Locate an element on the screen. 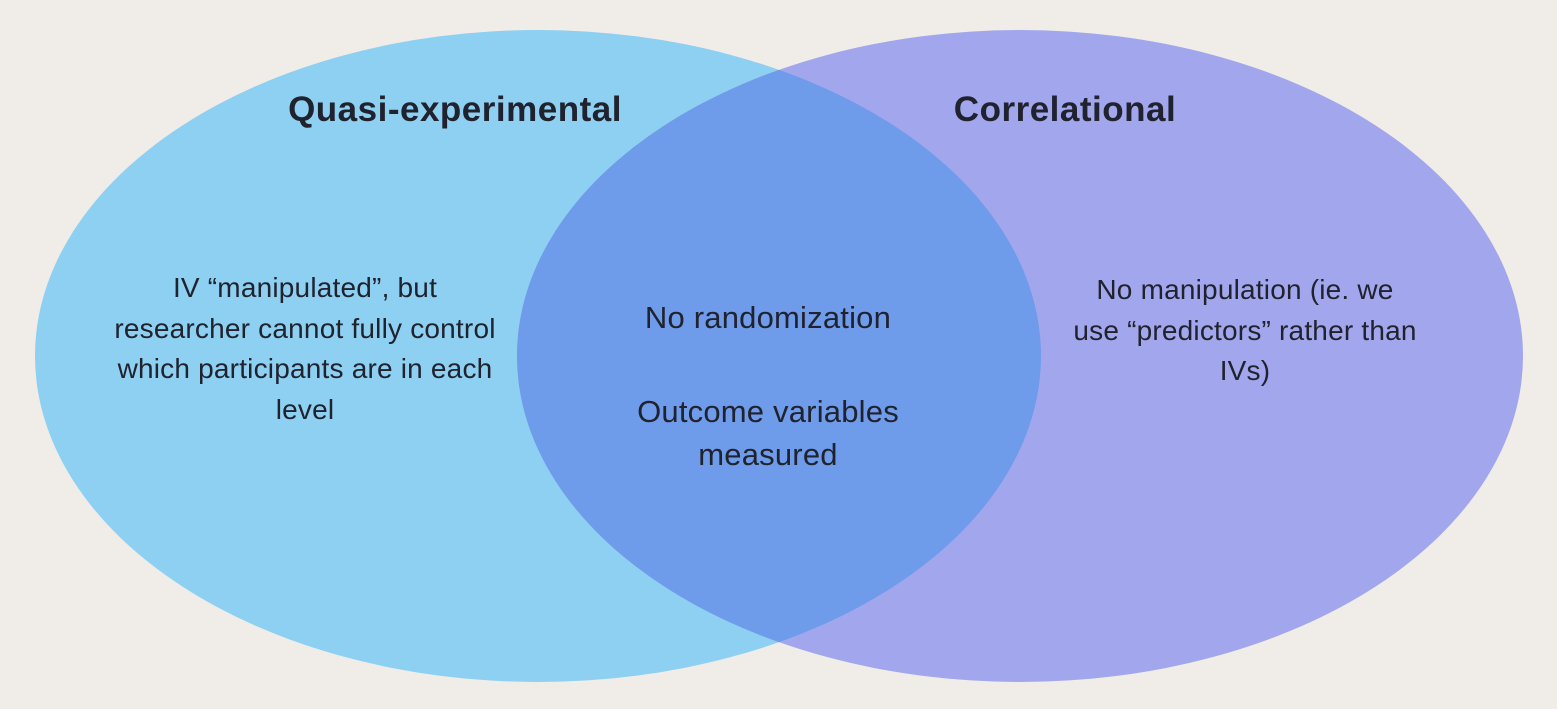 This screenshot has width=1557, height=709. left-title: Quasi-experimental is located at coordinates (455, 109).